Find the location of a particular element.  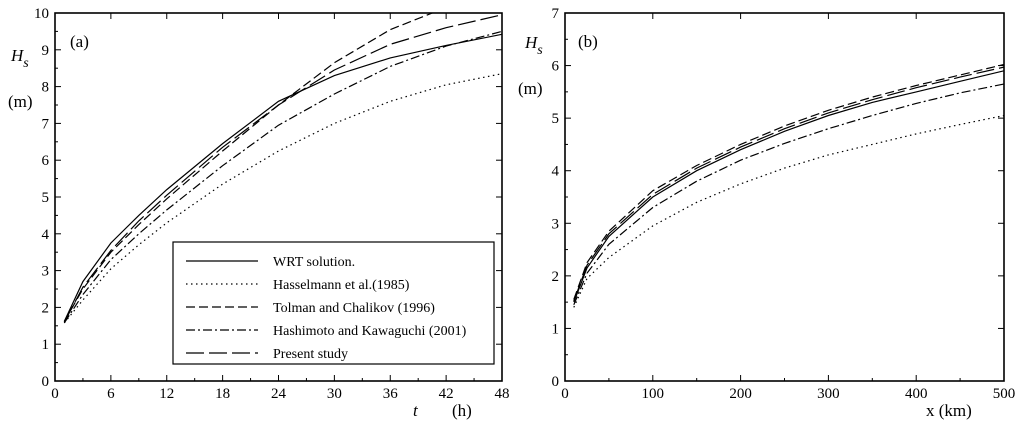

panel-a-x-tick-label: 24 is located at coordinates (279, 394).